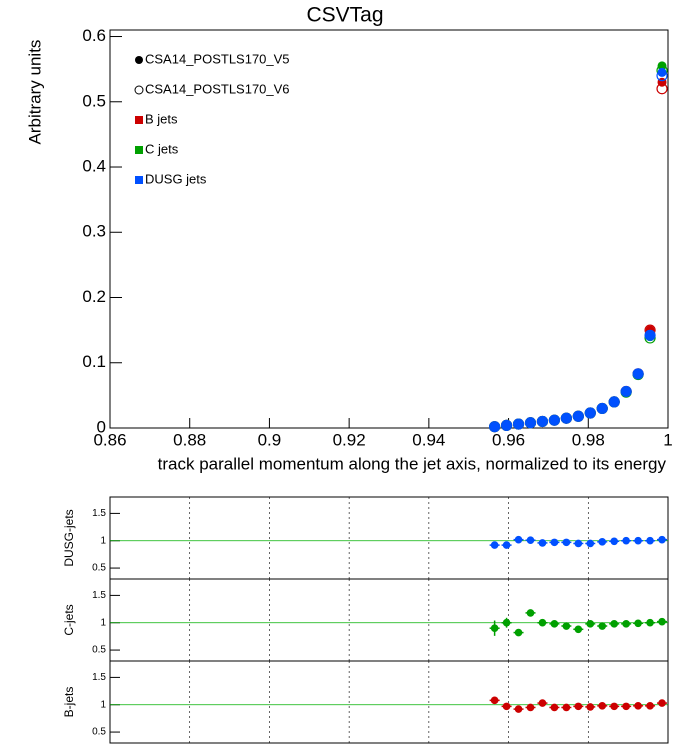  What do you see at coordinates (189, 439) in the screenshot?
I see `x-tick-label: 0.88` at bounding box center [189, 439].